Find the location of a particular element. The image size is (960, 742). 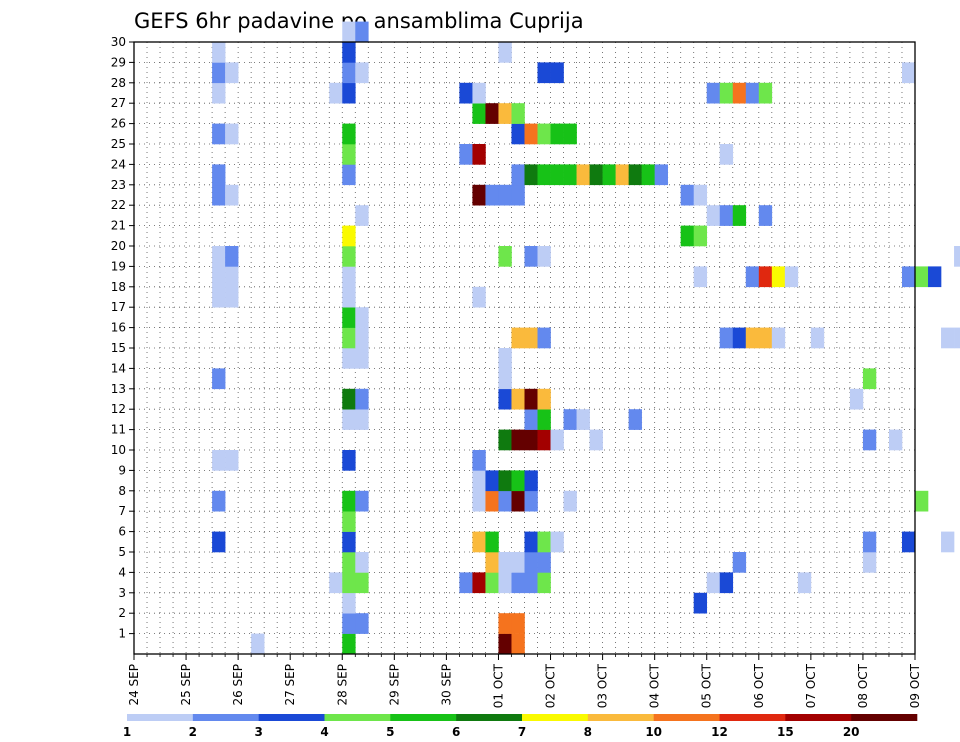

legend-label: 12 is located at coordinates (719, 732).